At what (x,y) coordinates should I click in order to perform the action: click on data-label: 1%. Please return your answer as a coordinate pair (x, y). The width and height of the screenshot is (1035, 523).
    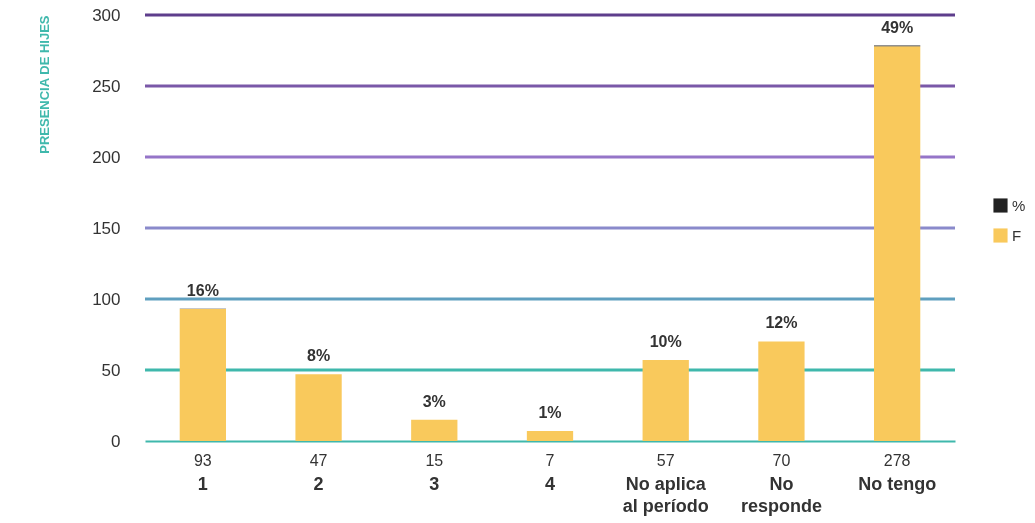
    Looking at the image, I should click on (550, 413).